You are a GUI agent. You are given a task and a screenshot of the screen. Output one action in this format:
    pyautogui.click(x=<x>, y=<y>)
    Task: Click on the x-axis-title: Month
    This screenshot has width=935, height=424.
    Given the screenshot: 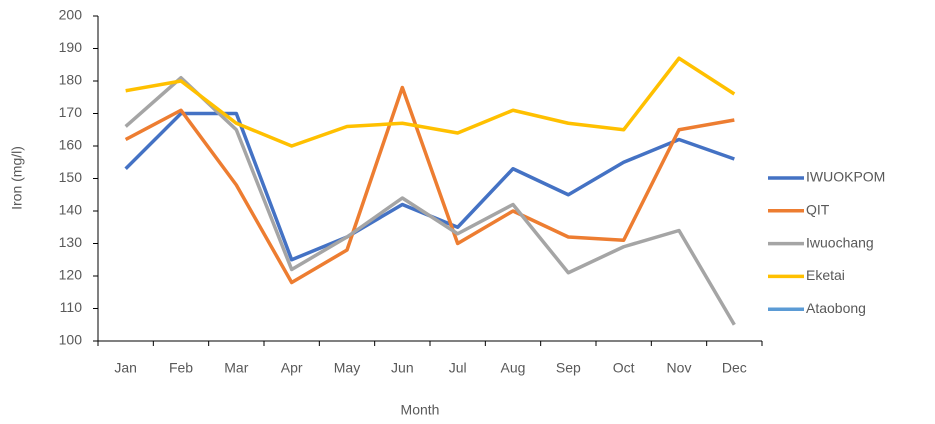 What is the action you would take?
    pyautogui.click(x=420, y=410)
    